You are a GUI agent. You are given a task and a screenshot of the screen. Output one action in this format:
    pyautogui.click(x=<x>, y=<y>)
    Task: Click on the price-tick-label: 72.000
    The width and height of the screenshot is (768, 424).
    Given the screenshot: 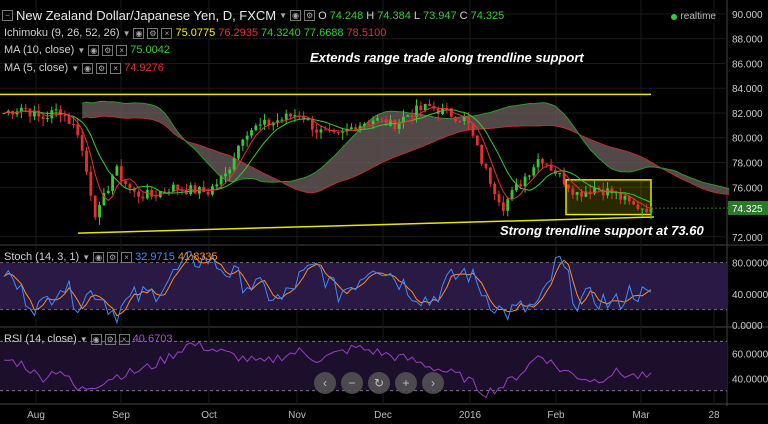 What is the action you would take?
    pyautogui.click(x=747, y=238)
    